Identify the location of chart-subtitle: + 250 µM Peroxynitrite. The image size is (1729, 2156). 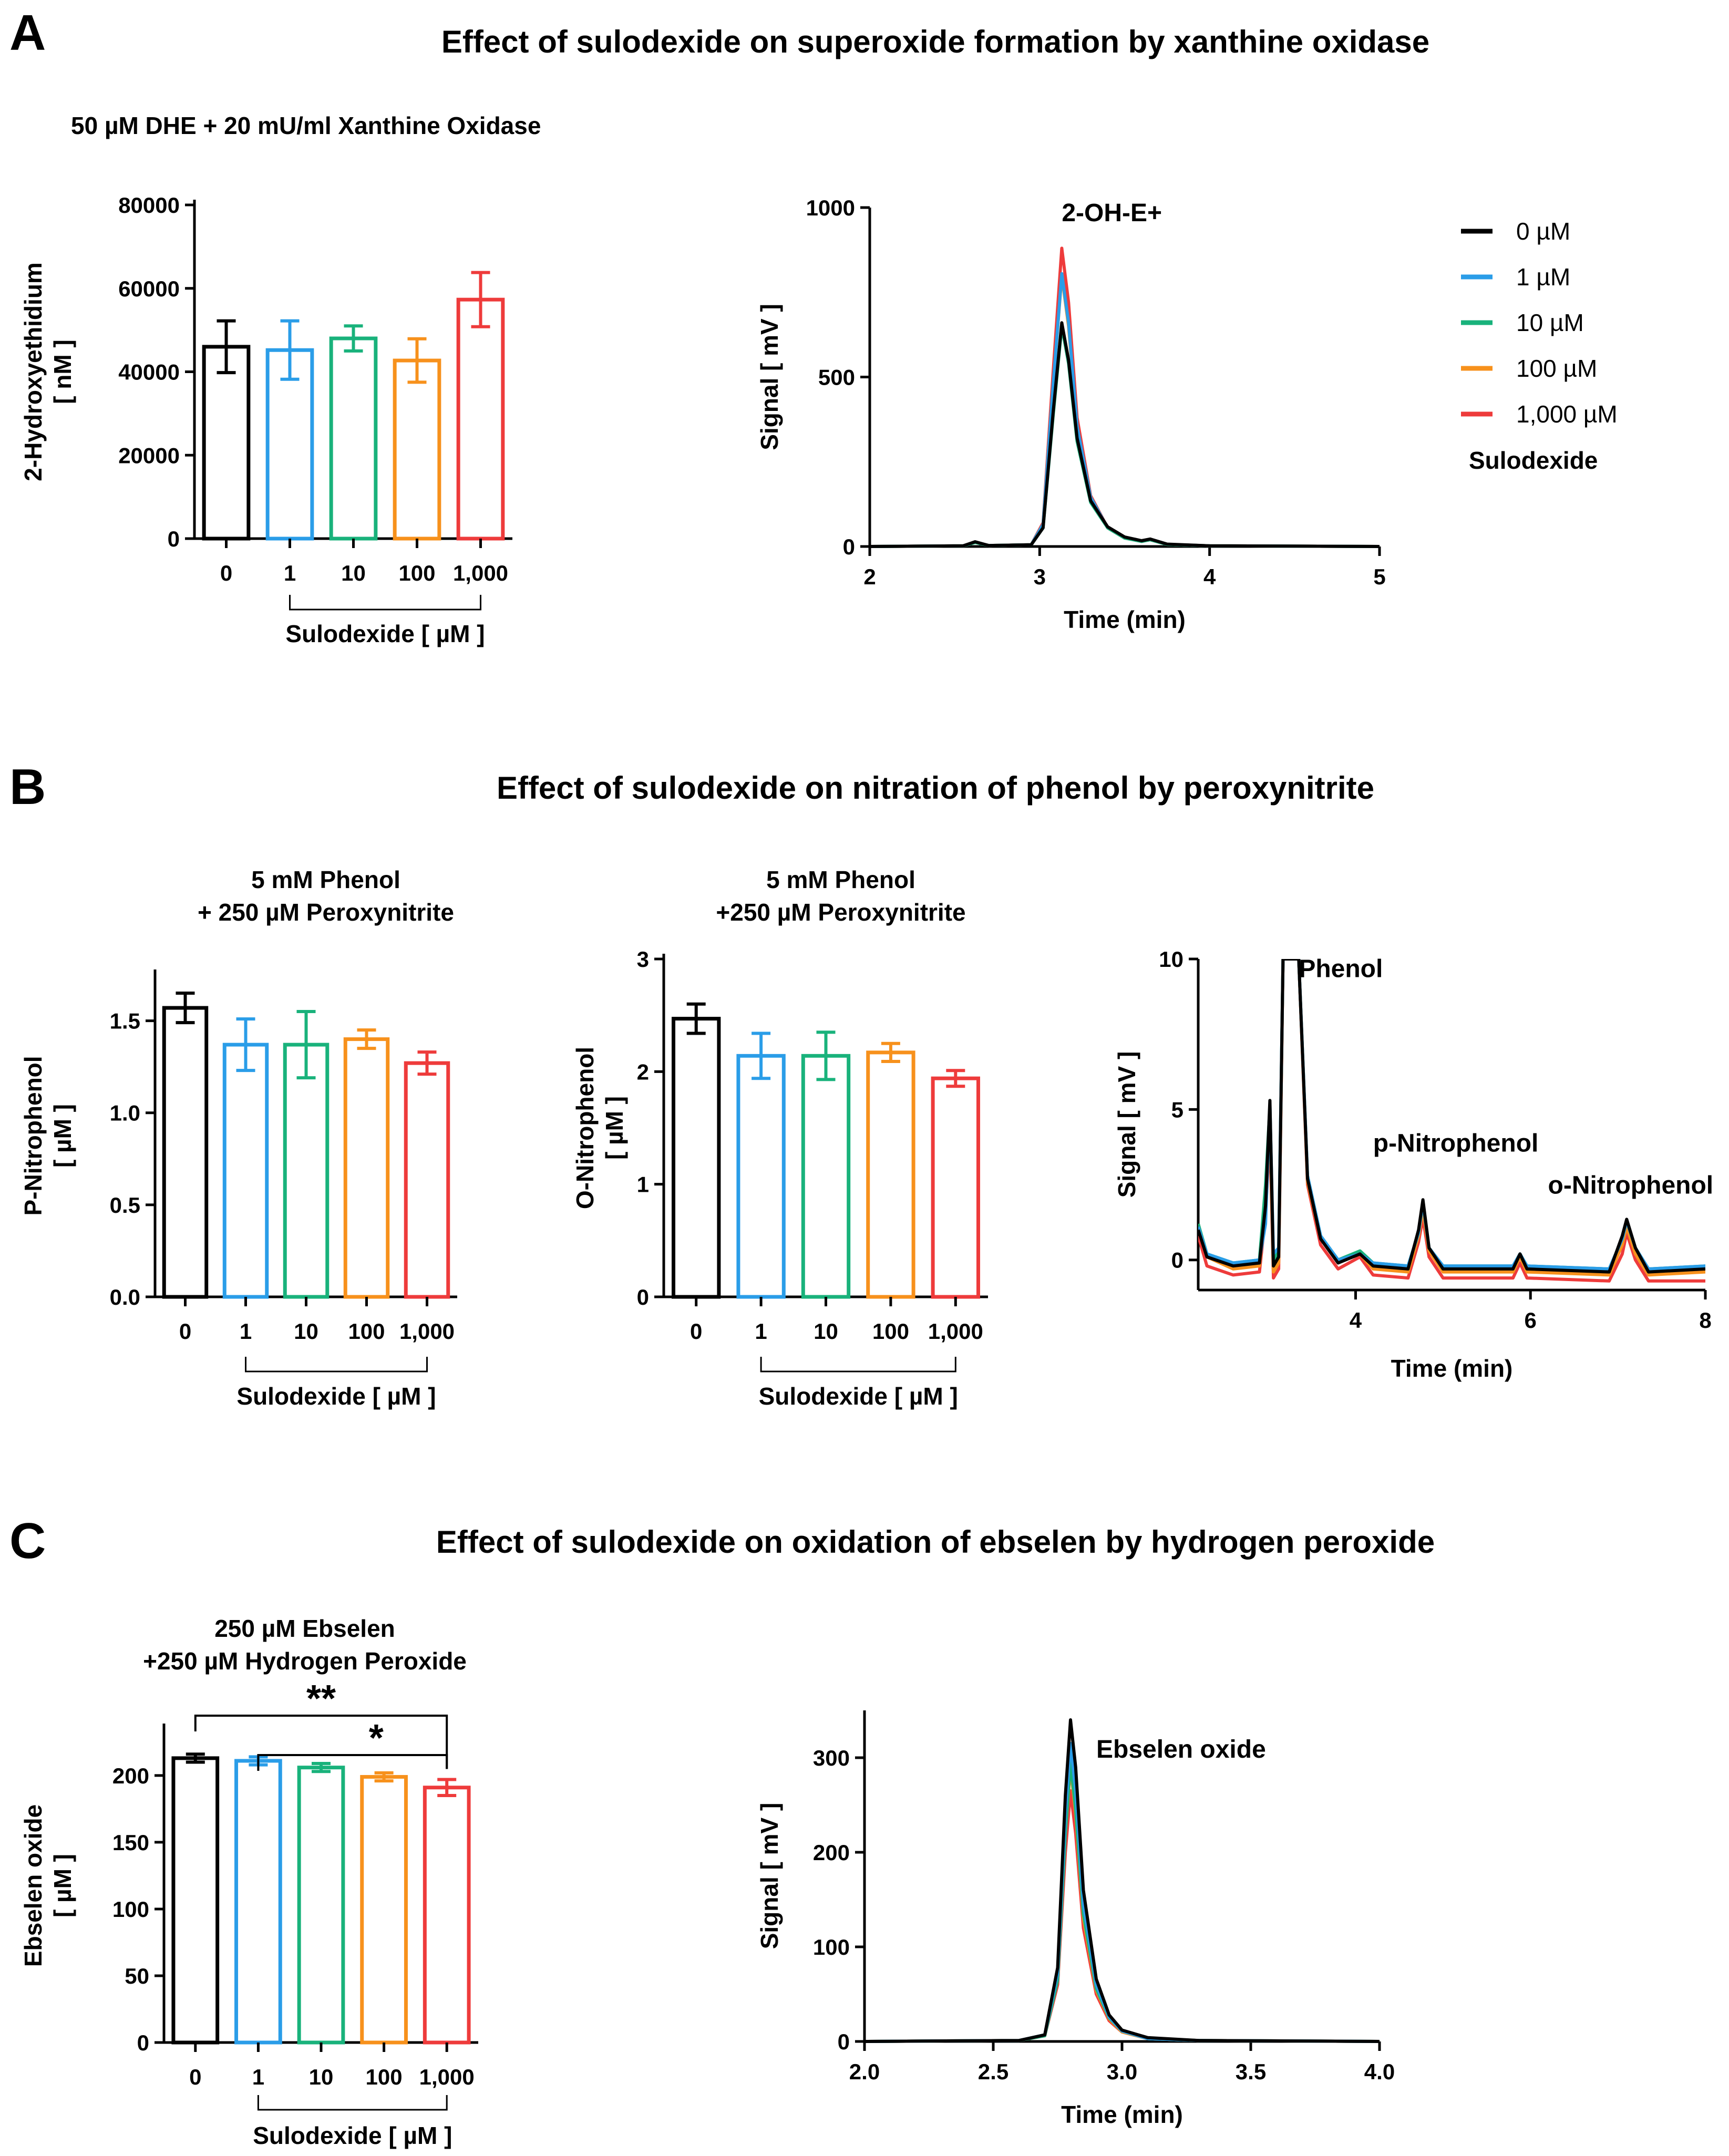
(326, 912).